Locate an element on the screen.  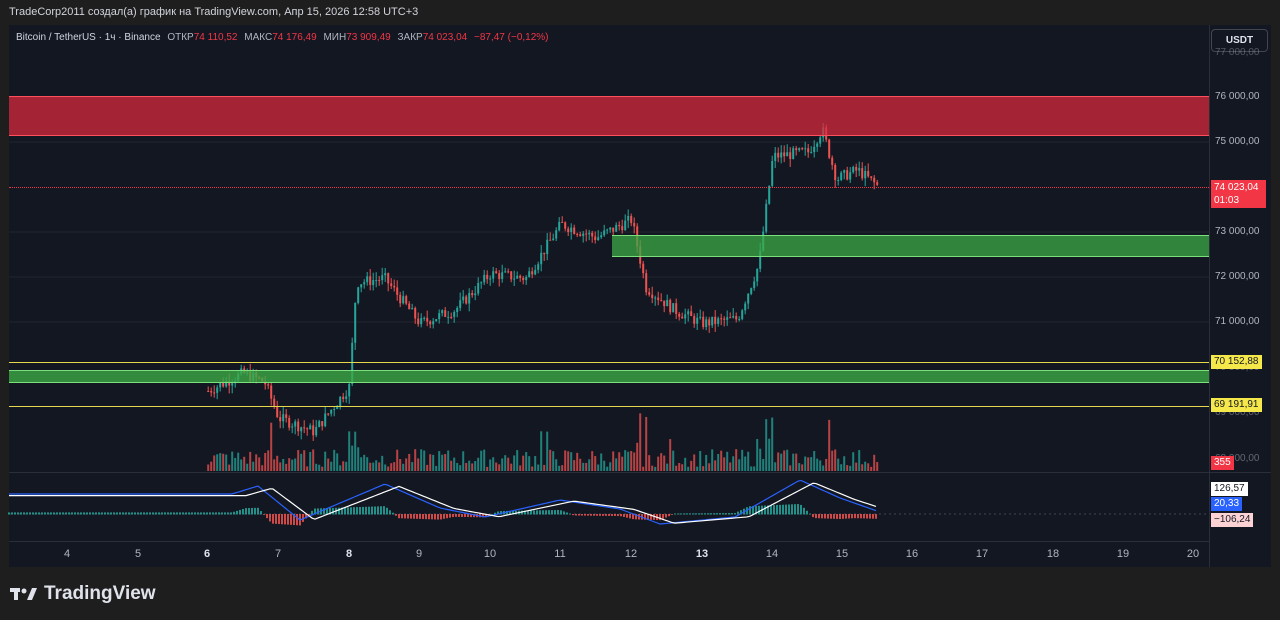
level-tag-upper: 70 152,88 is located at coordinates (1236, 362).